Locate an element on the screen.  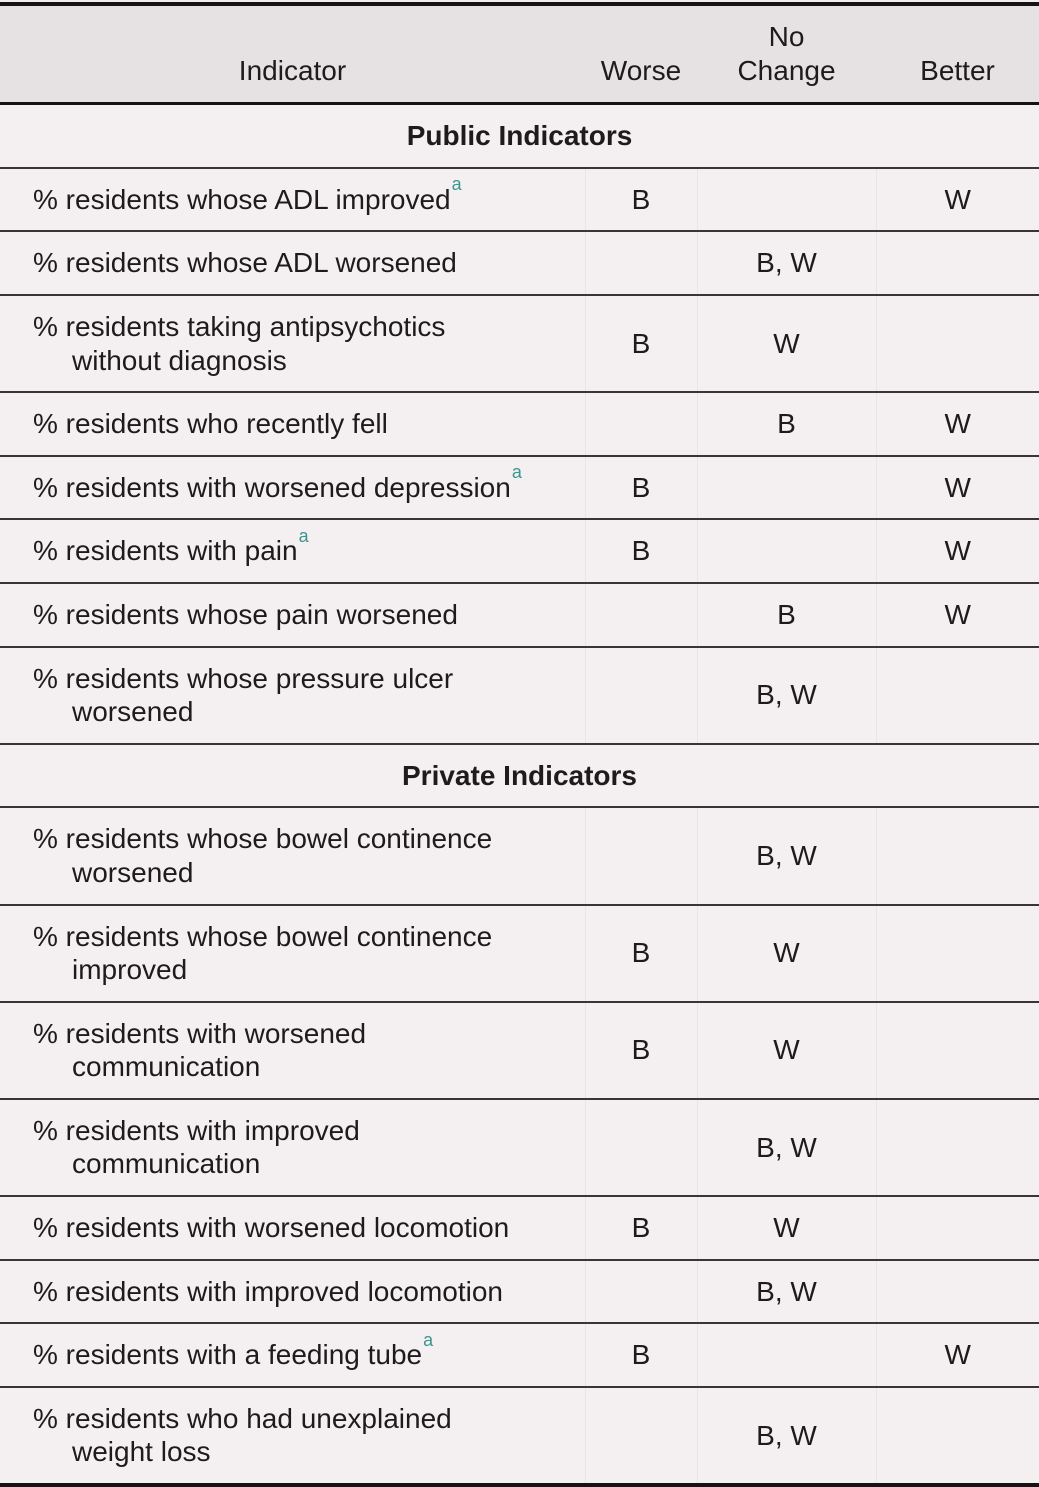
indicator-label: % residents with pain is located at coordinates (165, 551).